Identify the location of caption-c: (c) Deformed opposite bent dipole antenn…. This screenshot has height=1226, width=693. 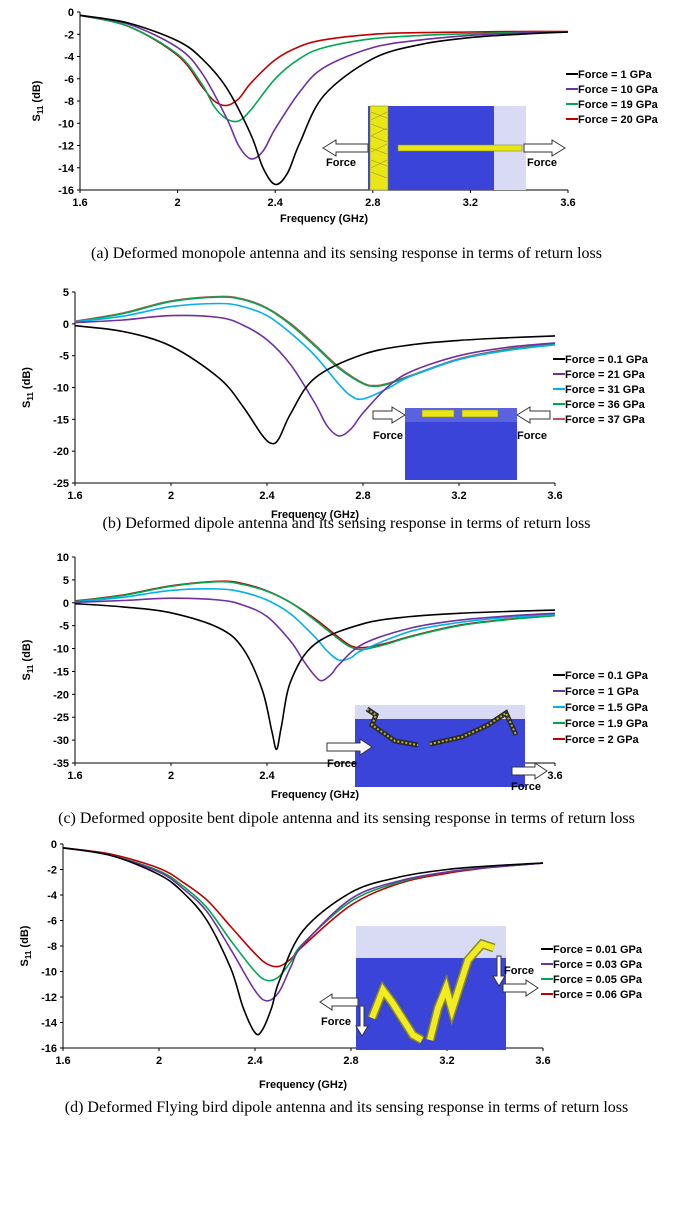
(346, 818).